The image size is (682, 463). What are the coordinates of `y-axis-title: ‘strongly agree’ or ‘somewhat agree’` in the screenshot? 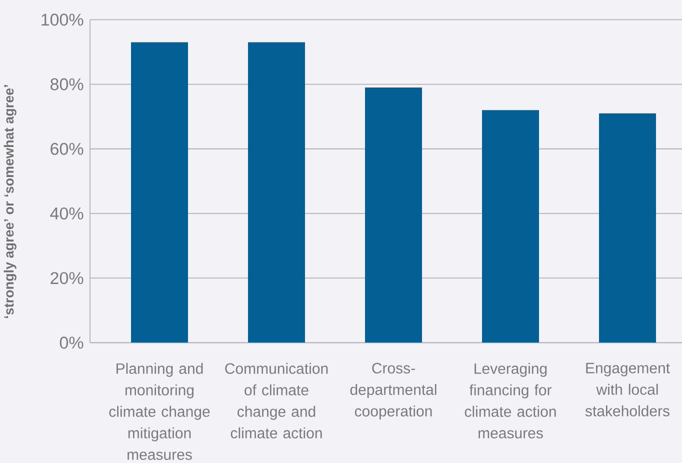 It's located at (10, 201).